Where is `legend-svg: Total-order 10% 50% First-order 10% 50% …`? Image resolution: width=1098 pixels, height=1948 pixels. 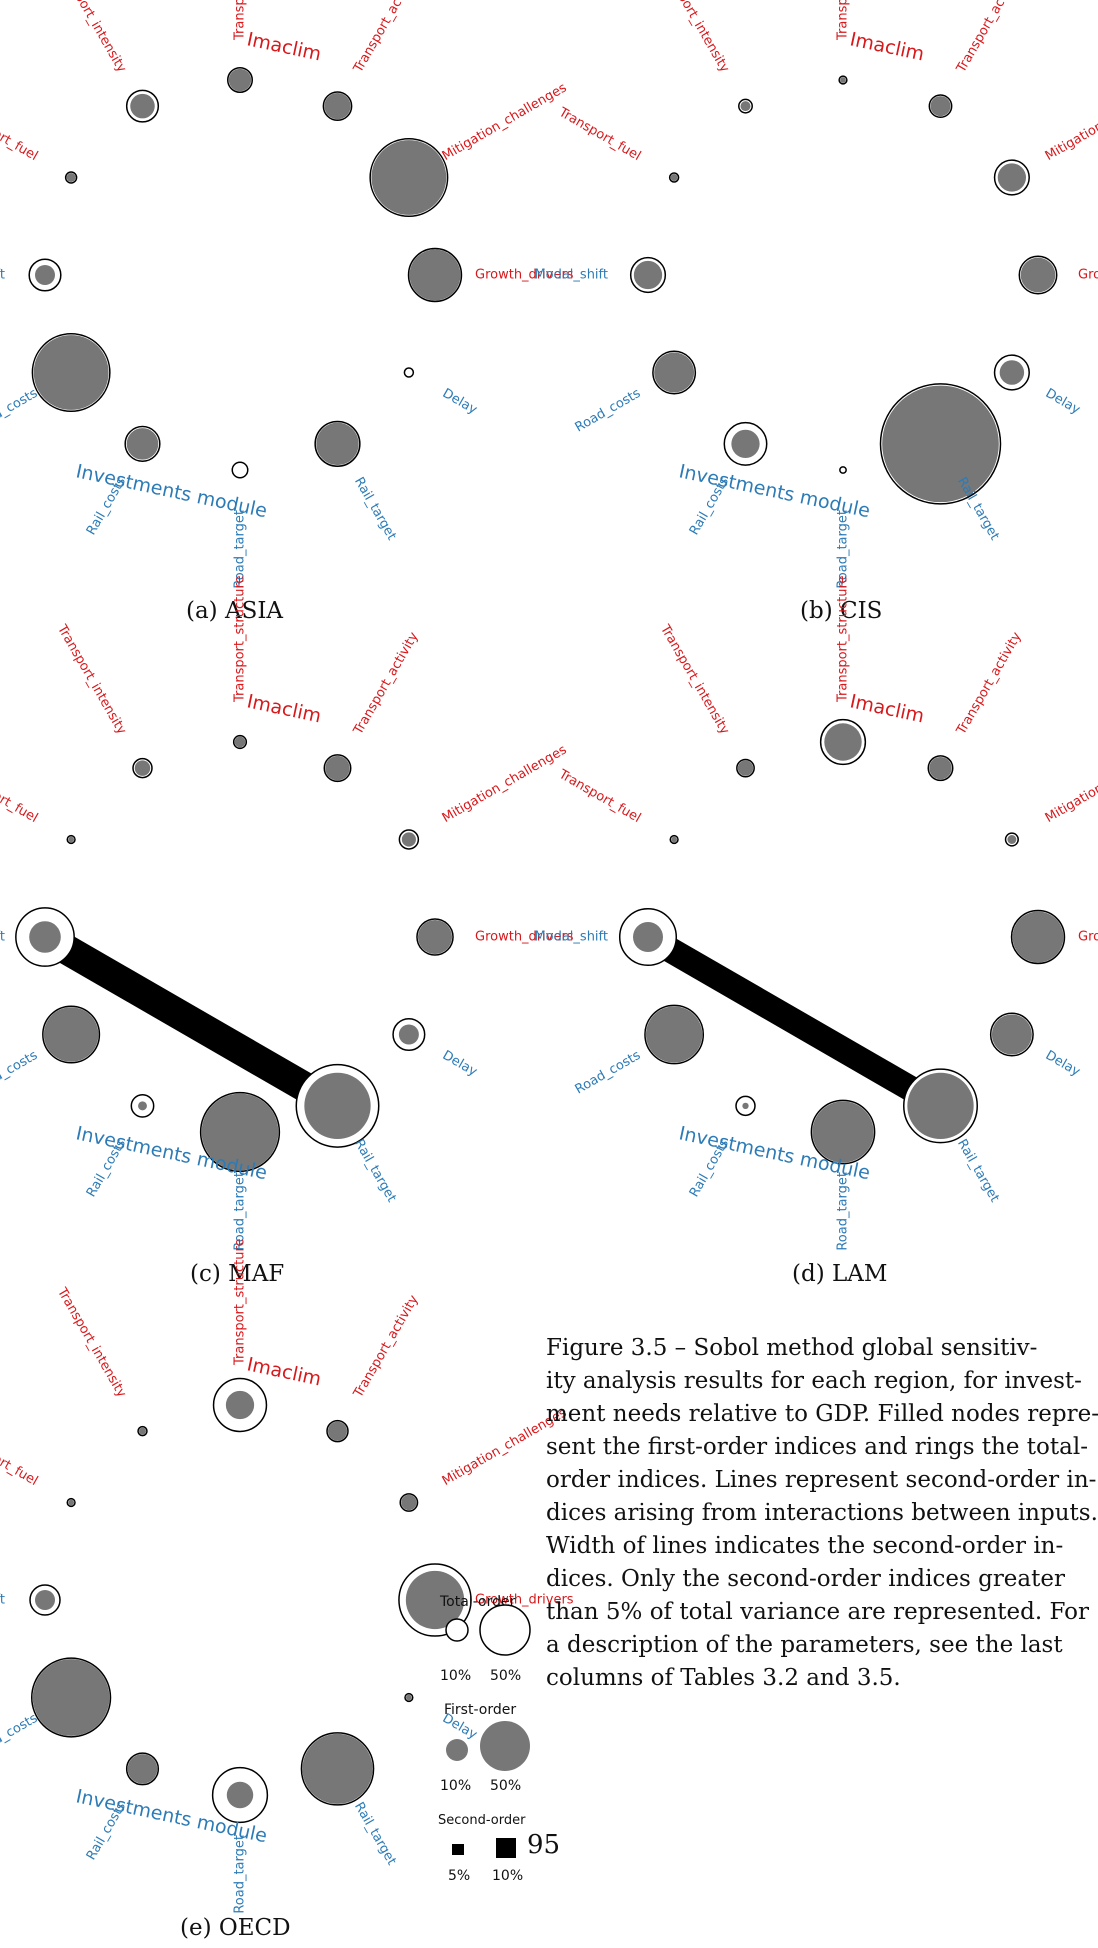
legend-svg: Total-order 10% 50% First-order 10% 50% … is located at coordinates (484, 1739).